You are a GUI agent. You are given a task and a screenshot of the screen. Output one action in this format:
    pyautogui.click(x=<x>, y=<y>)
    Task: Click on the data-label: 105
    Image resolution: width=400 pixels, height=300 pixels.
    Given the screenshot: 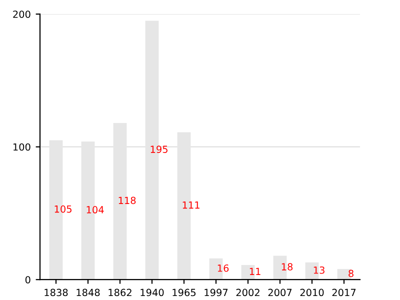 What is the action you would take?
    pyautogui.click(x=63, y=209)
    